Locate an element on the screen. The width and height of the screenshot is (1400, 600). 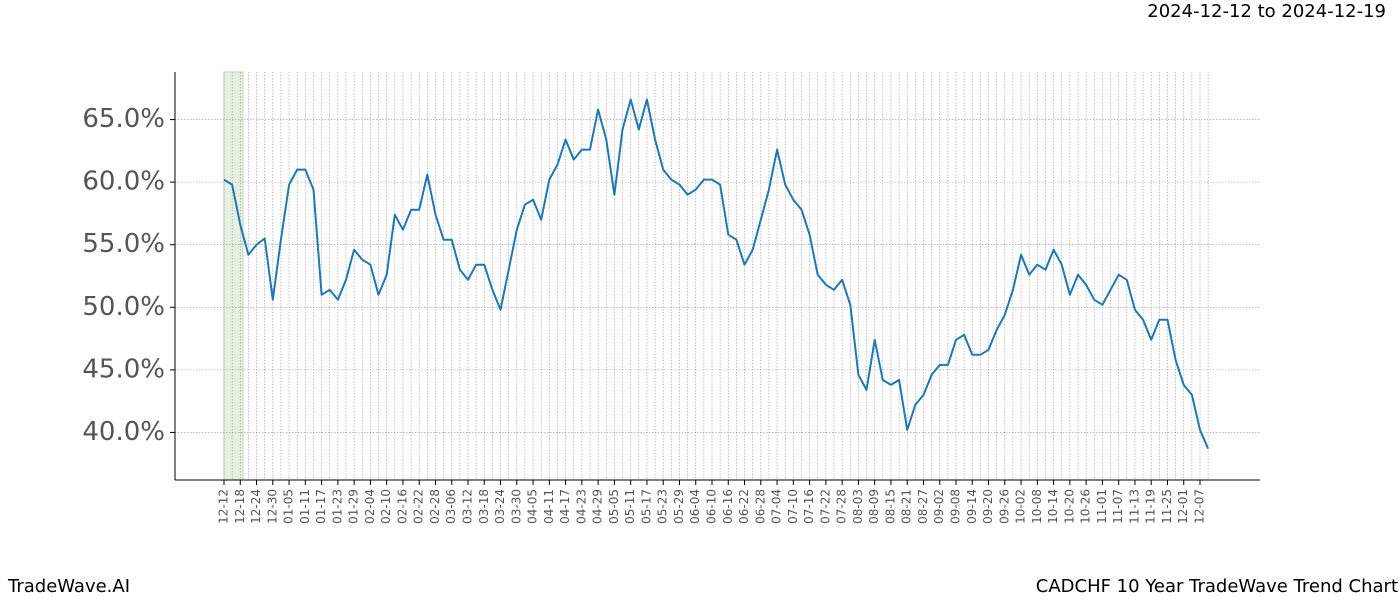
x-tick-label: 04-29 is located at coordinates (598, 506).